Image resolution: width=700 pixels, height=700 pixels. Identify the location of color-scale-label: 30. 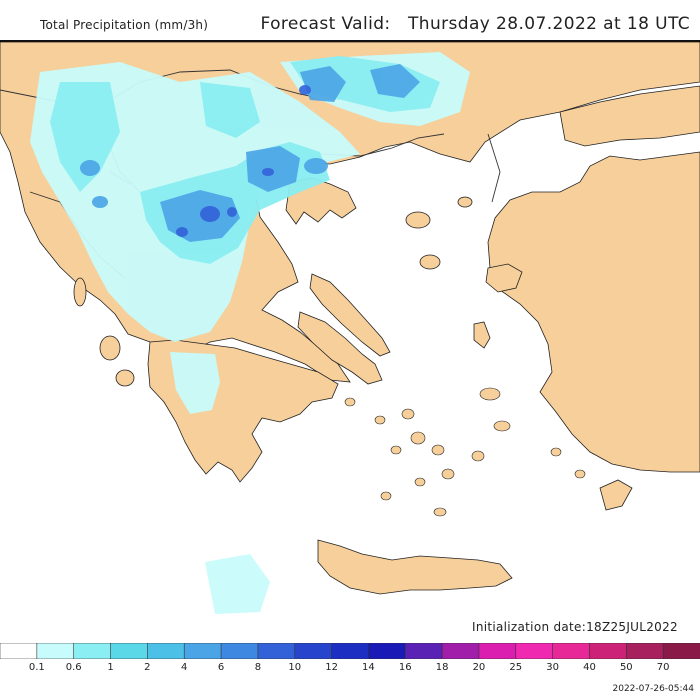
(552, 667).